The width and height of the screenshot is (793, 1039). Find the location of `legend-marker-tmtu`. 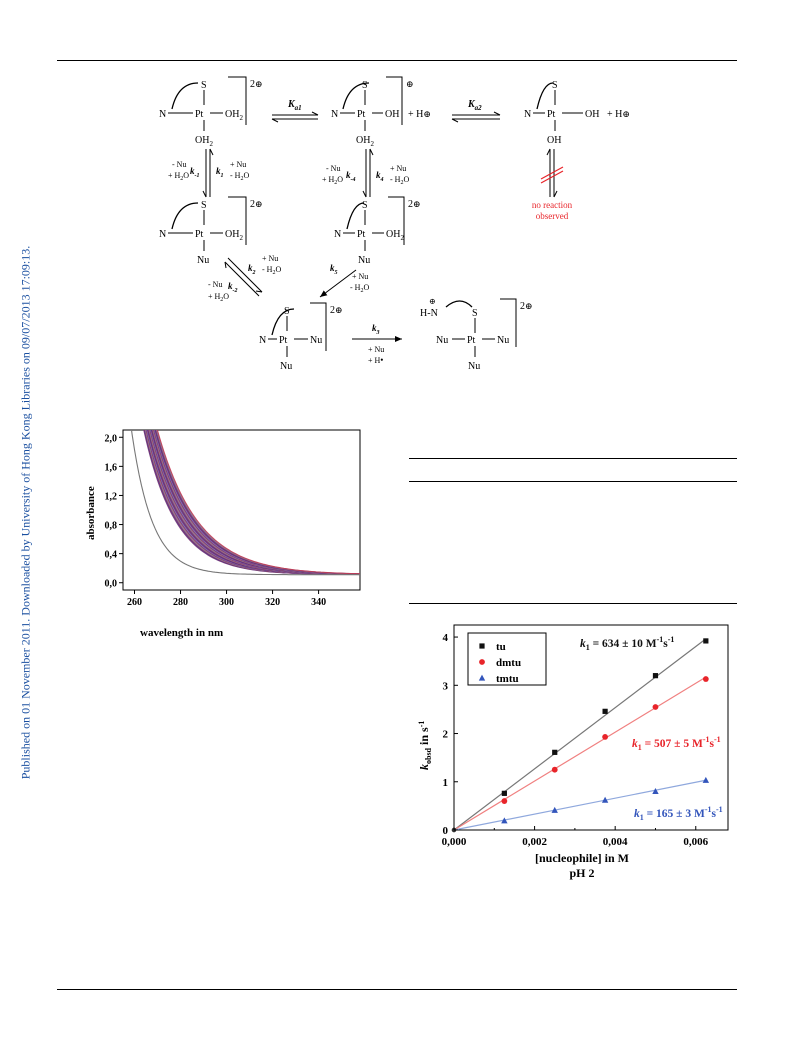

legend-marker-tmtu is located at coordinates (482, 677).